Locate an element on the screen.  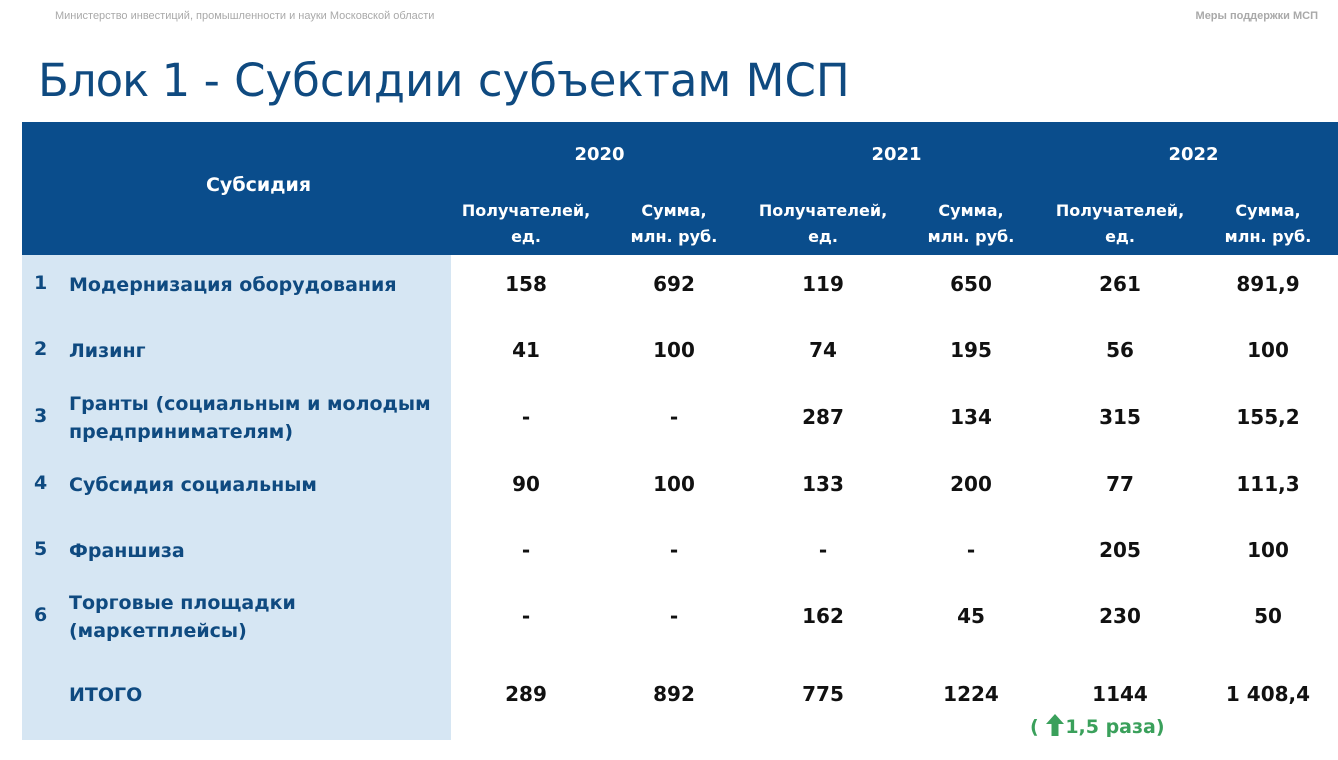
cell-recipients-2022: 261 is located at coordinates (1120, 284).